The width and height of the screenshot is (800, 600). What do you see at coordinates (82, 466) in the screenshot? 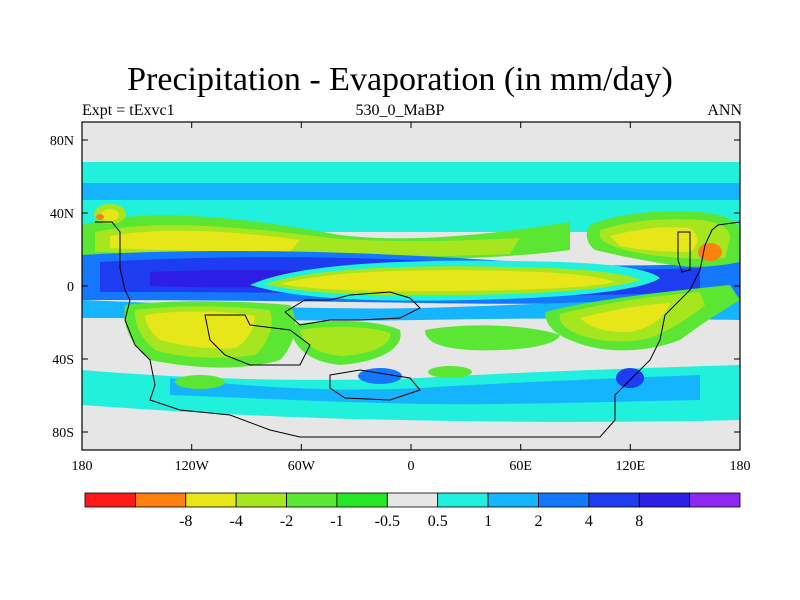
I see `lon-label-180w: 180` at bounding box center [82, 466].